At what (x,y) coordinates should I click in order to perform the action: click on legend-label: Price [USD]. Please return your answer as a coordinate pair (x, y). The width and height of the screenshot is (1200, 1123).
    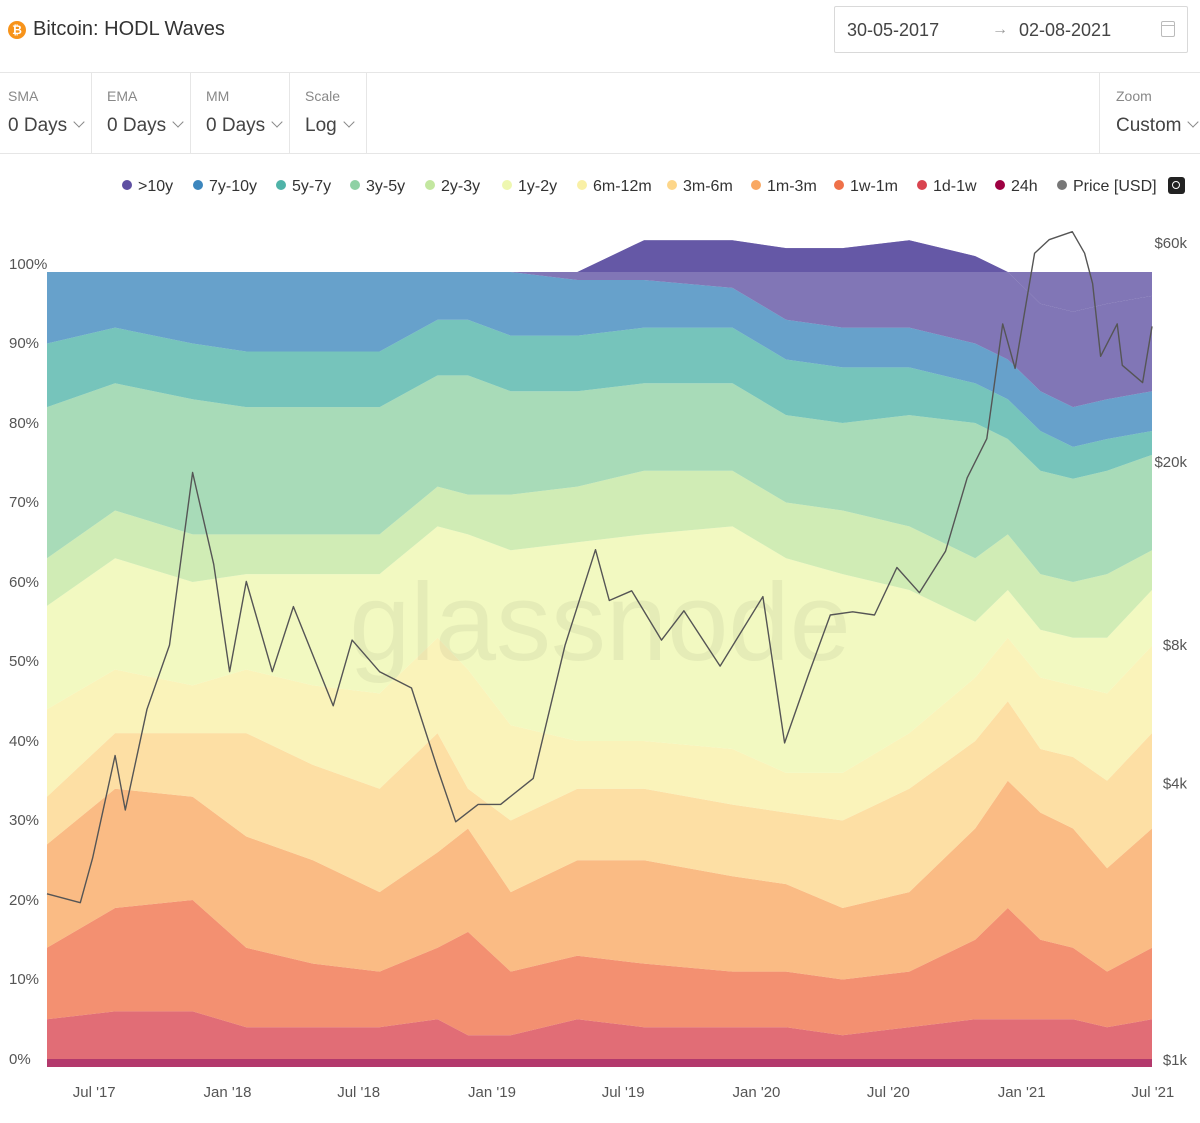
    Looking at the image, I should click on (1115, 186).